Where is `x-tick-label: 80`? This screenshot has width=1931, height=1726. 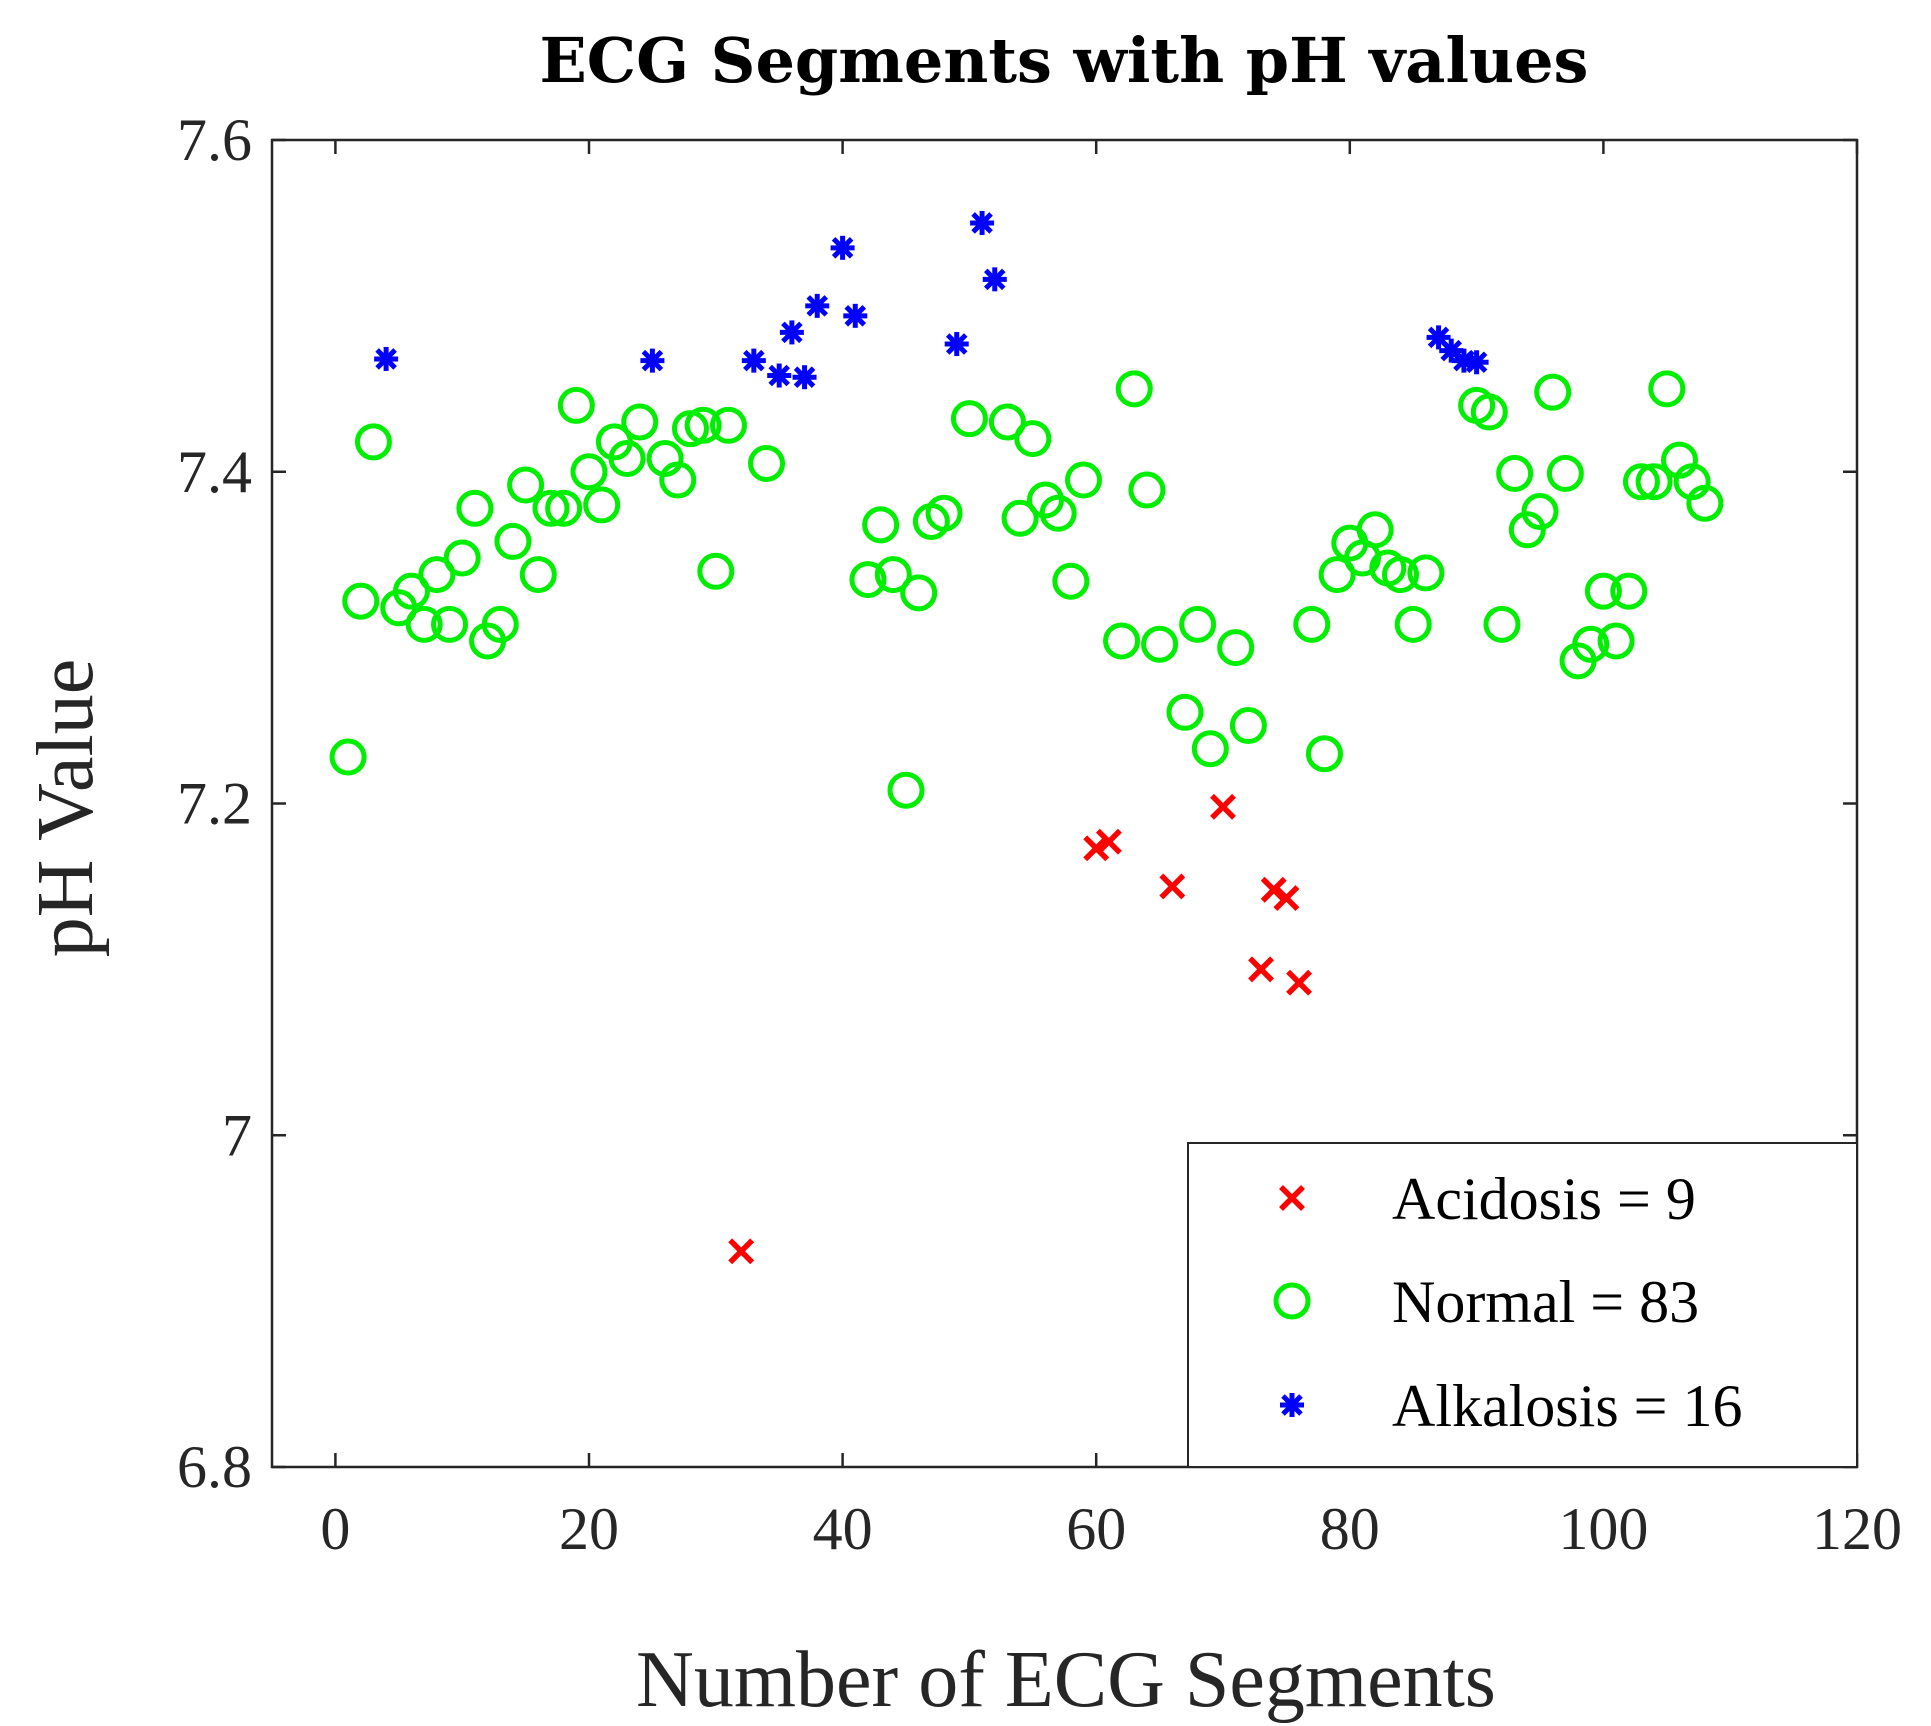 x-tick-label: 80 is located at coordinates (1350, 1529).